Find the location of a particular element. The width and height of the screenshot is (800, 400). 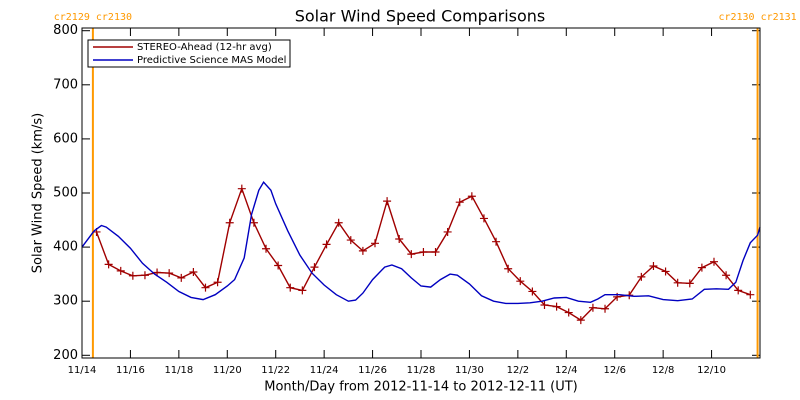

x-tick-label: 11/16 is located at coordinates (130, 370).